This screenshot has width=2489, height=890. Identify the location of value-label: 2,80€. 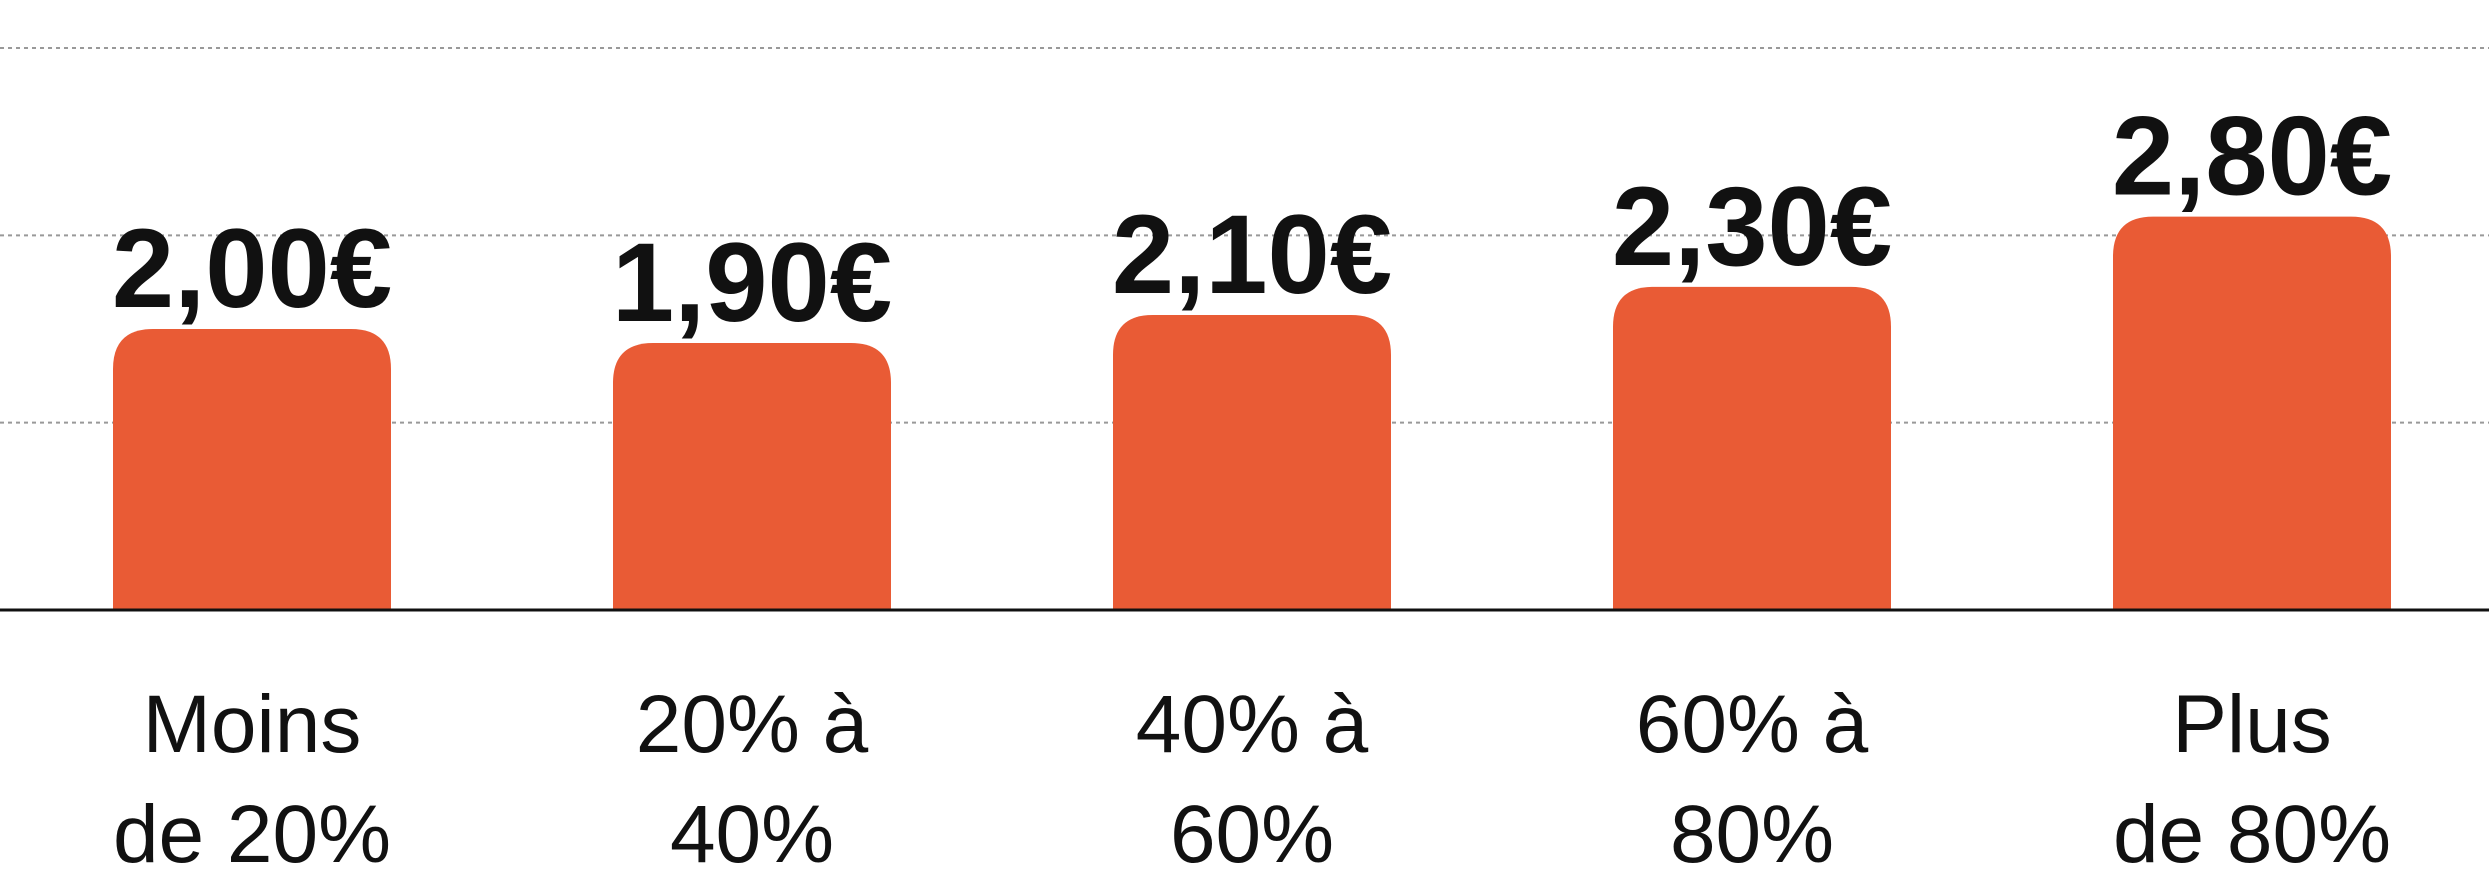
(2252, 156).